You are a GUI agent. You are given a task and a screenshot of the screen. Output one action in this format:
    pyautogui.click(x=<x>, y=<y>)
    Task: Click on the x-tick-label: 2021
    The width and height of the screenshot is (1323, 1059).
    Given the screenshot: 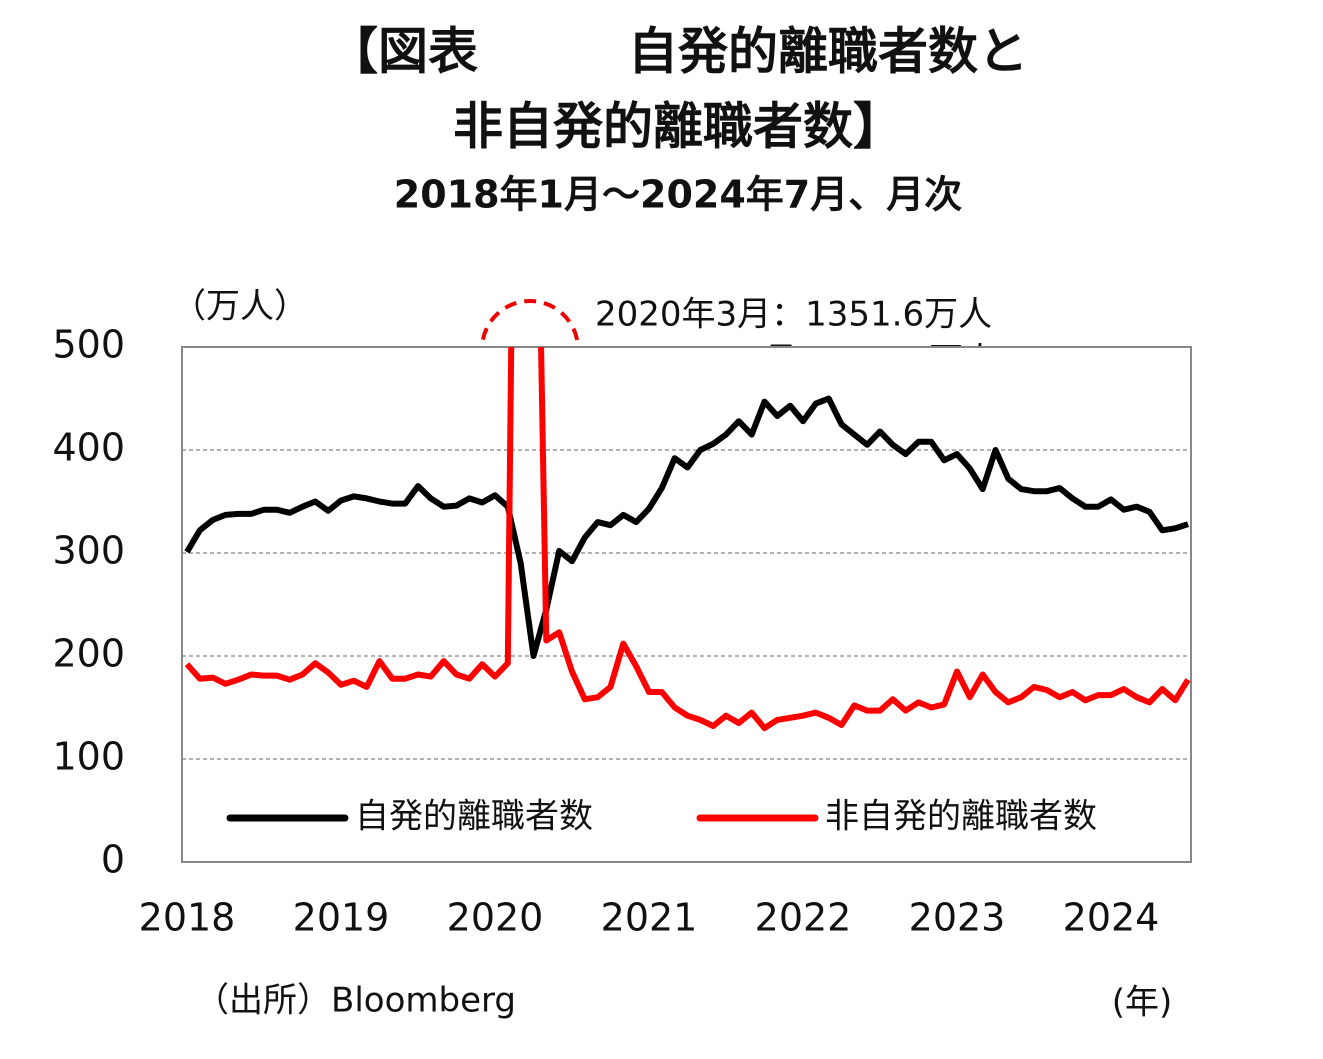 What is the action you would take?
    pyautogui.click(x=649, y=918)
    